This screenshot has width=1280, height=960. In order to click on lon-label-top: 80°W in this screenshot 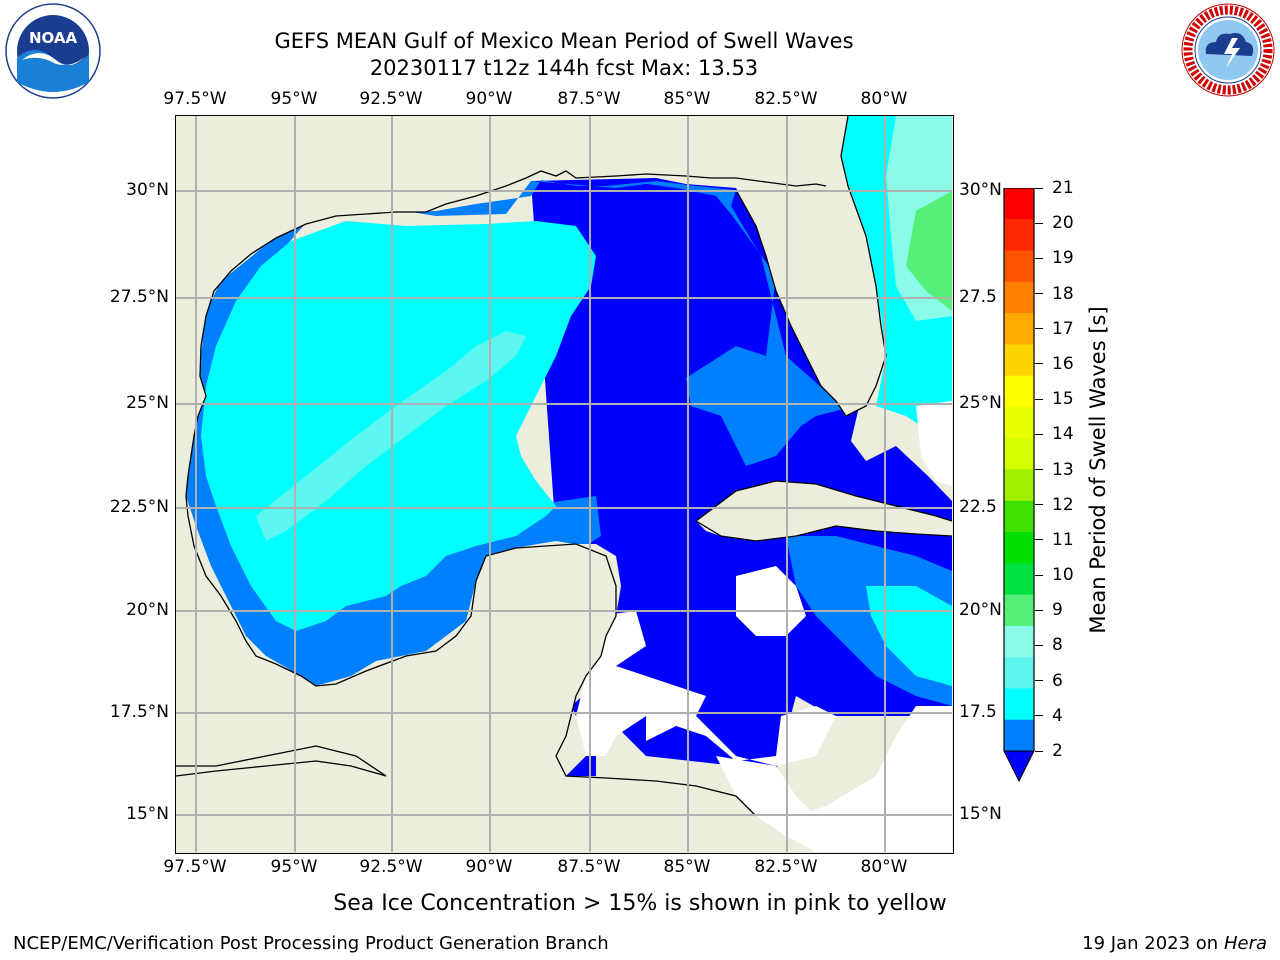, I will do `click(884, 99)`.